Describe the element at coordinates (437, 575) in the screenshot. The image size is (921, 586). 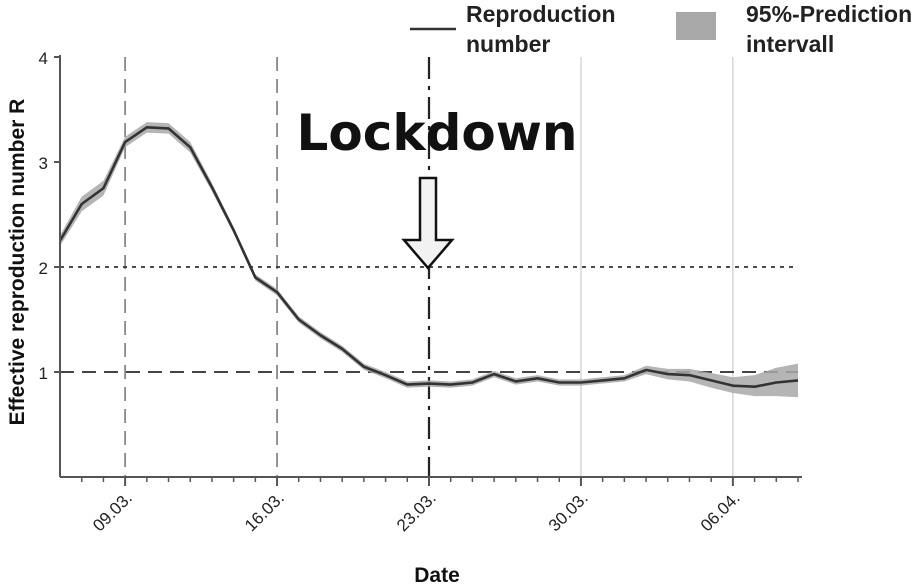
I see `x-axis-label: Date` at that location.